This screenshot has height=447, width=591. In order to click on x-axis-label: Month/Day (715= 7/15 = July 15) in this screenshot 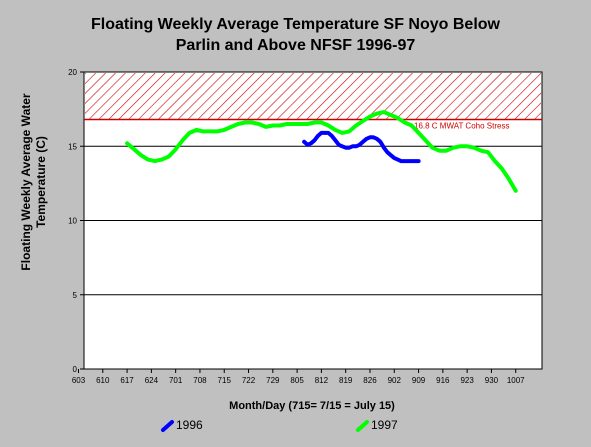, I will do `click(312, 406)`.